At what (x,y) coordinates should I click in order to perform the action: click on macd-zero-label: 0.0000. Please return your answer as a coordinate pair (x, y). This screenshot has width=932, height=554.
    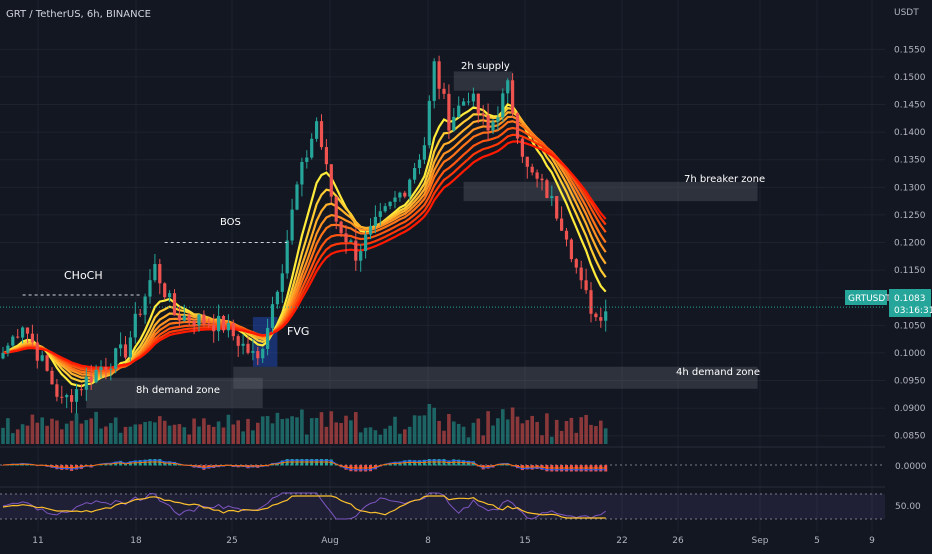
    Looking at the image, I should click on (911, 467).